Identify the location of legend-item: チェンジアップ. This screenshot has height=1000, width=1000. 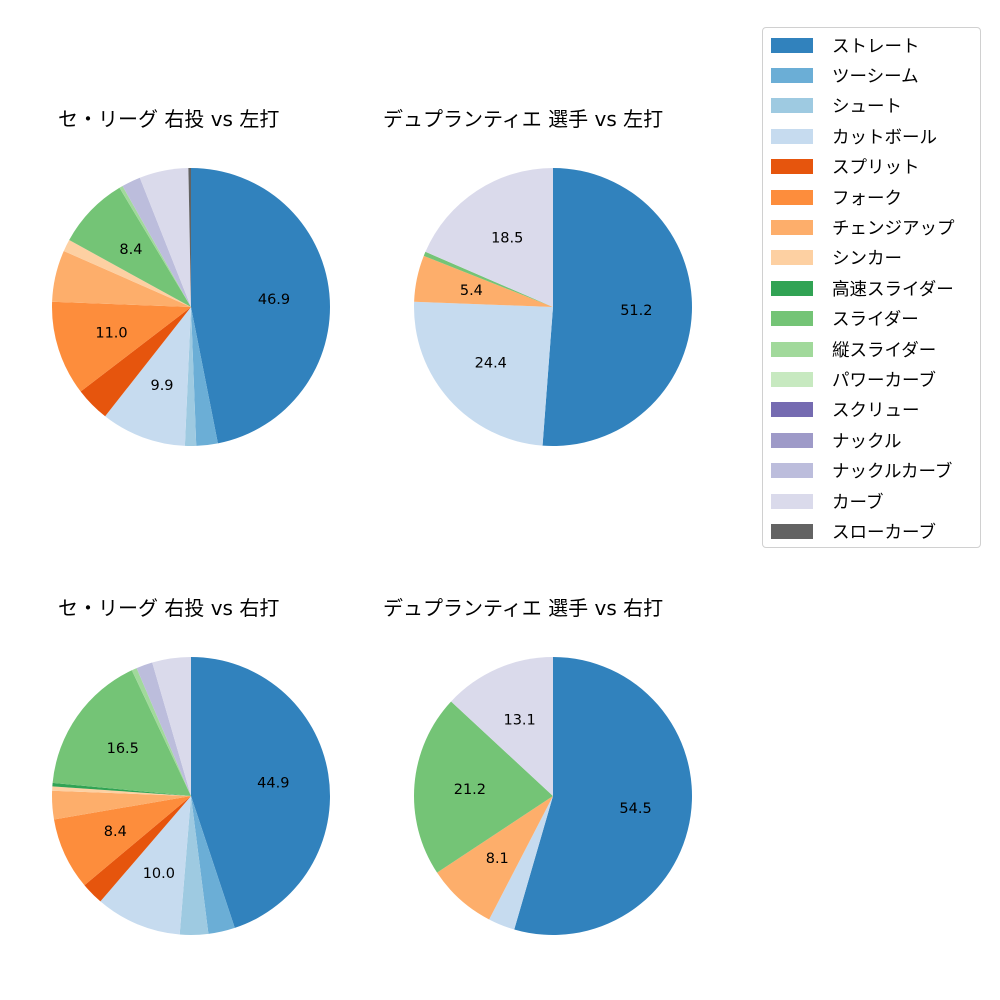
(863, 227).